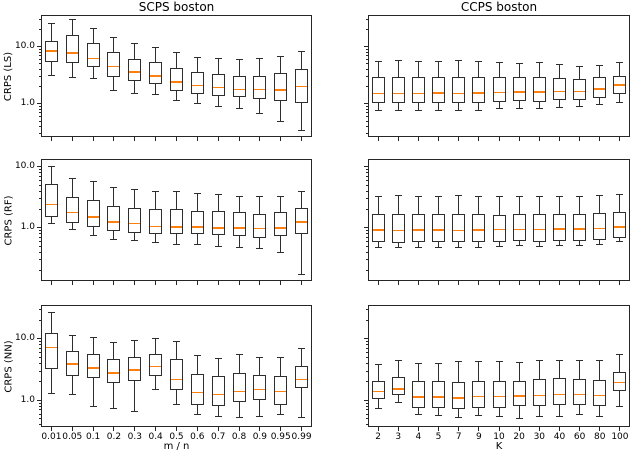 This screenshot has width=640, height=456. I want to click on x-tick-label: 5, so click(438, 437).